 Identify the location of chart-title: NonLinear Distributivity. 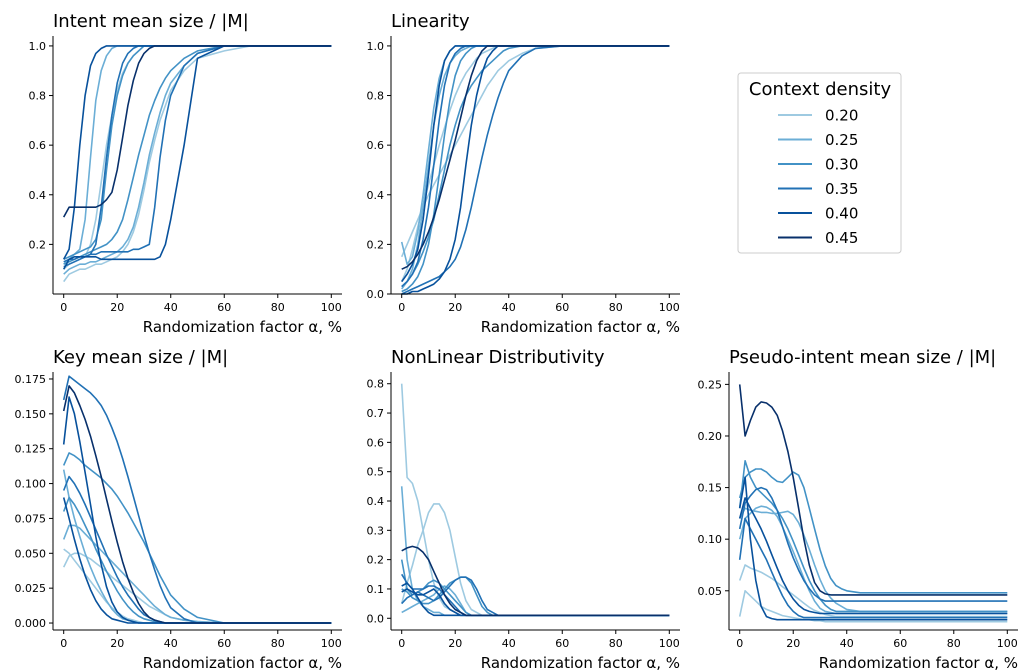
(498, 357).